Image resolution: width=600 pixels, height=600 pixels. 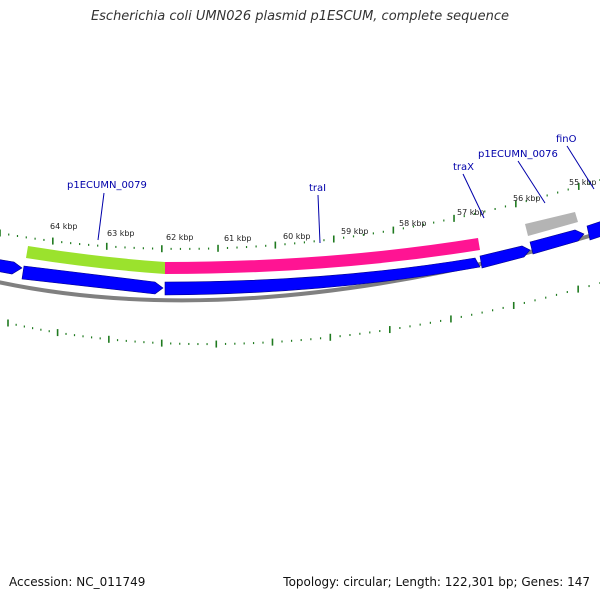 I want to click on feature-traI, so click(x=322, y=256).